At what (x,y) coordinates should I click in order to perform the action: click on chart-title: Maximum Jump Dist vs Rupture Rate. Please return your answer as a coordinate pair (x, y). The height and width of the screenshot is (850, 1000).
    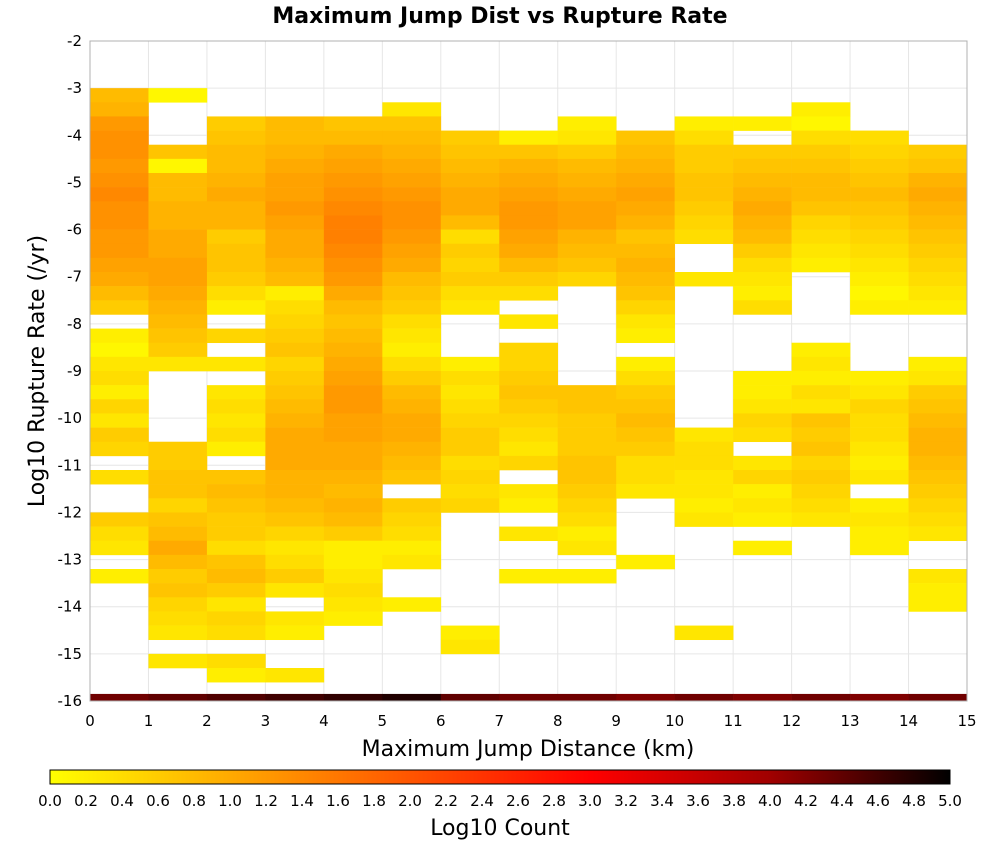
    Looking at the image, I should click on (499, 16).